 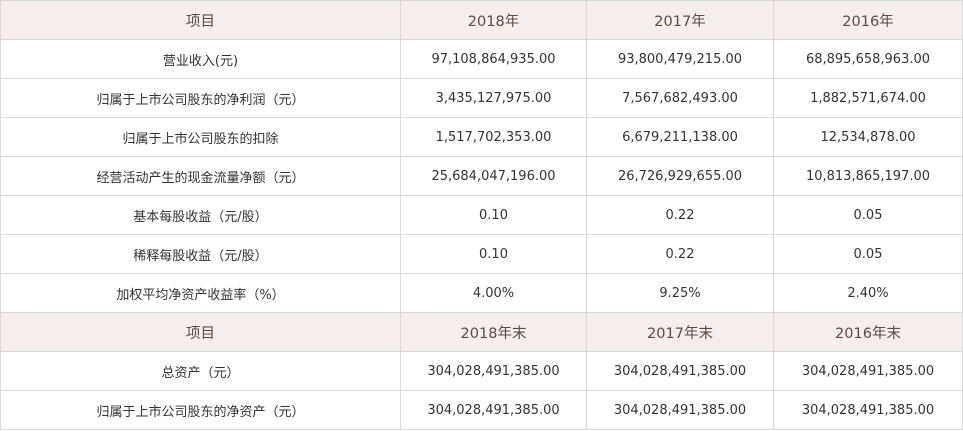 What do you see at coordinates (868, 137) in the screenshot?
I see `value-2016: 12,534,878.00` at bounding box center [868, 137].